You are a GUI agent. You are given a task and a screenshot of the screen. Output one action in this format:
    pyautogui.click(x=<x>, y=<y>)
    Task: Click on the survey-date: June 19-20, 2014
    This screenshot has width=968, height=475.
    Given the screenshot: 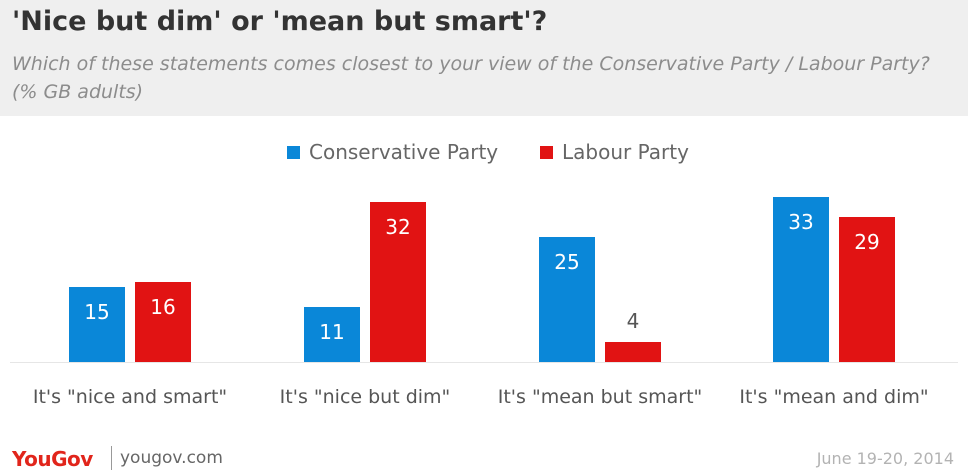 What is the action you would take?
    pyautogui.click(x=885, y=458)
    